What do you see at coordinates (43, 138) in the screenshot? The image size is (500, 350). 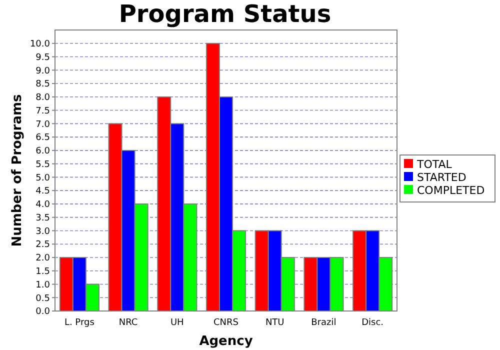 I see `y-tick-label: 6.5` at bounding box center [43, 138].